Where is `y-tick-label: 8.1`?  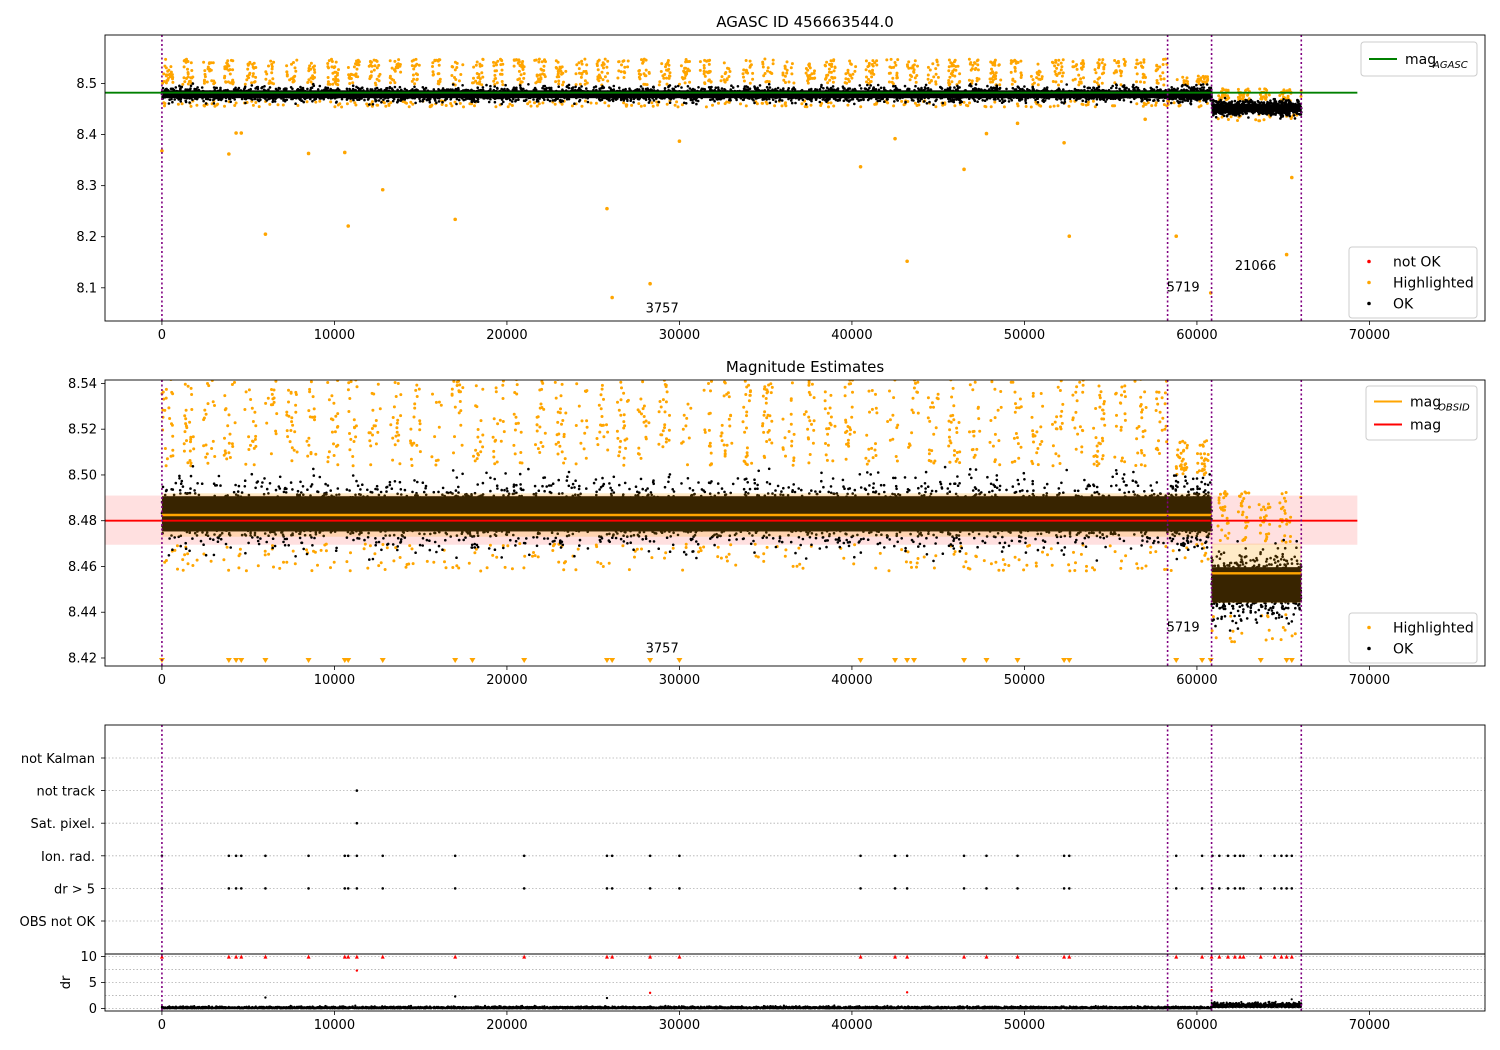
y-tick-label: 8.1 is located at coordinates (86, 288).